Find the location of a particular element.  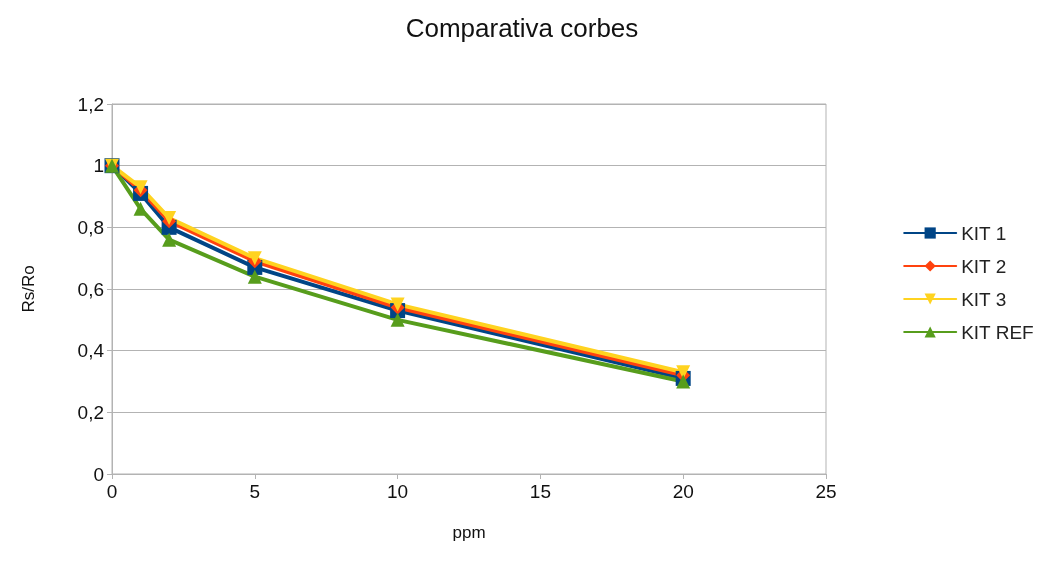

x-tick-label: 15 is located at coordinates (540, 491).